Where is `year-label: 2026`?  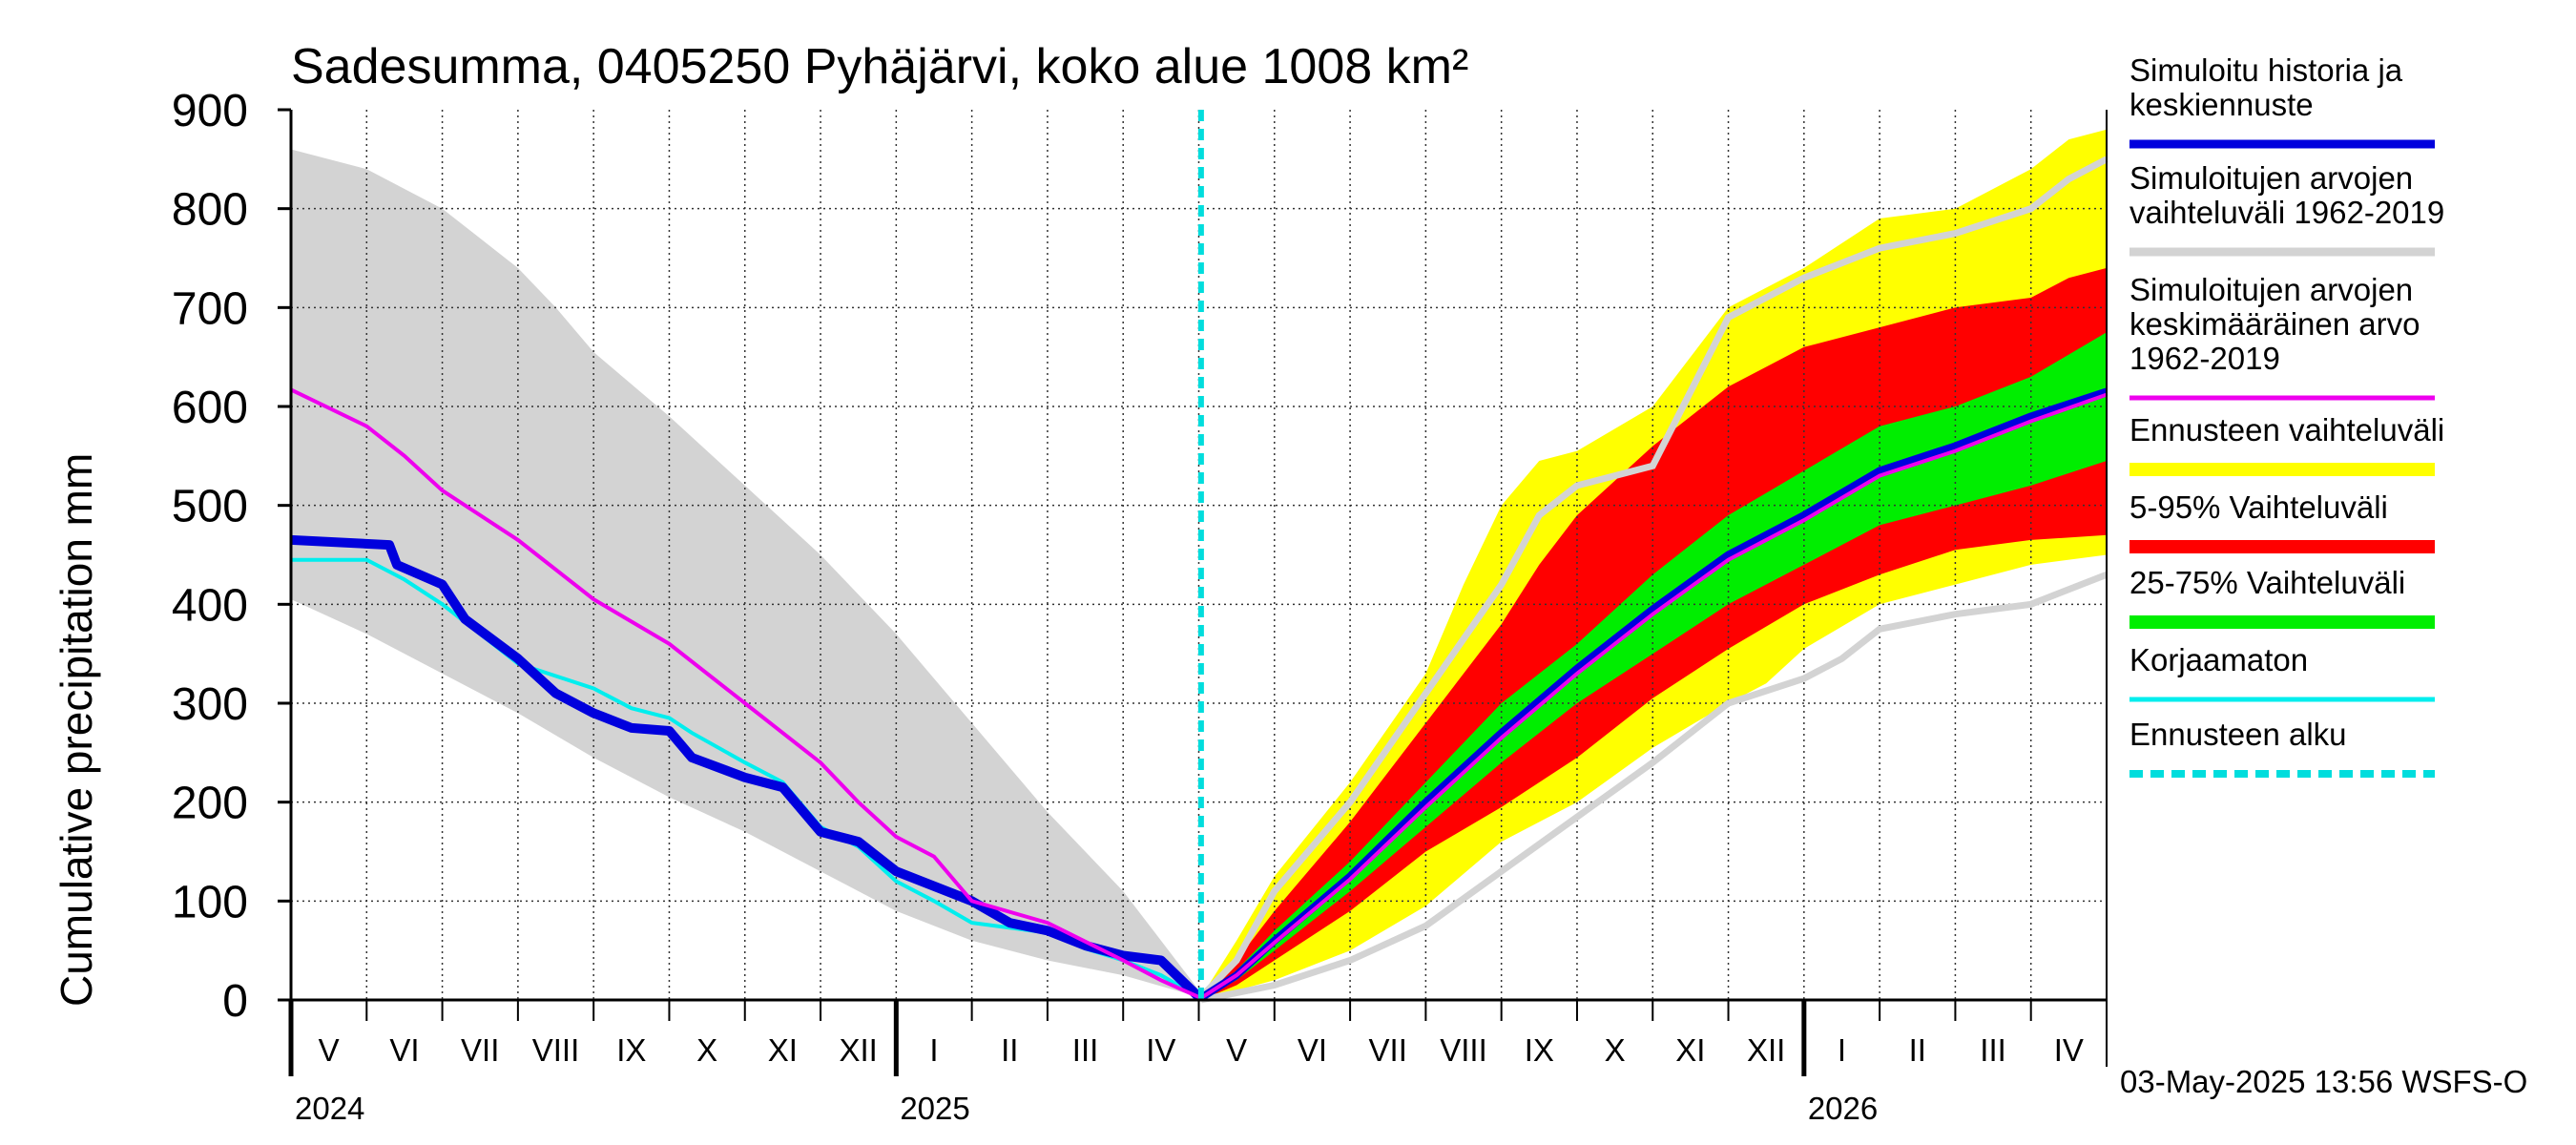
year-label: 2026 is located at coordinates (1843, 1108).